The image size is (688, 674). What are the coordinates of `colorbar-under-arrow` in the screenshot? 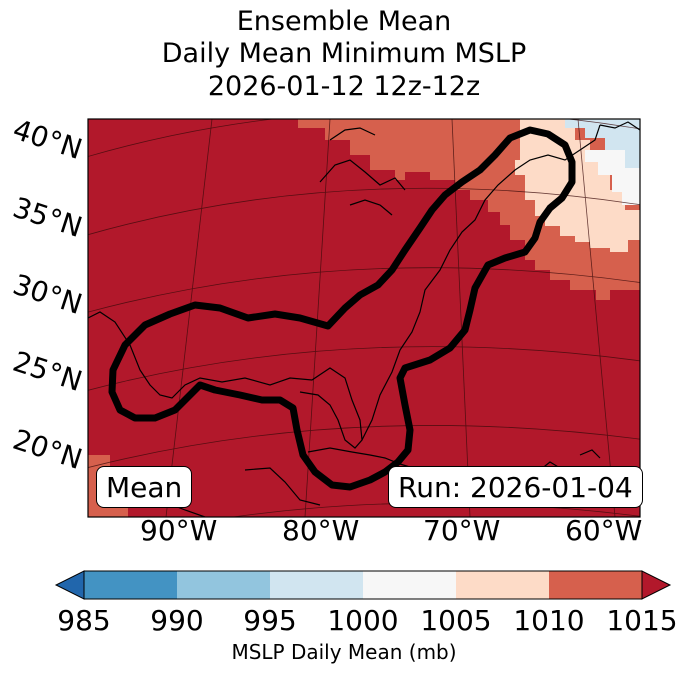 It's located at (69, 585).